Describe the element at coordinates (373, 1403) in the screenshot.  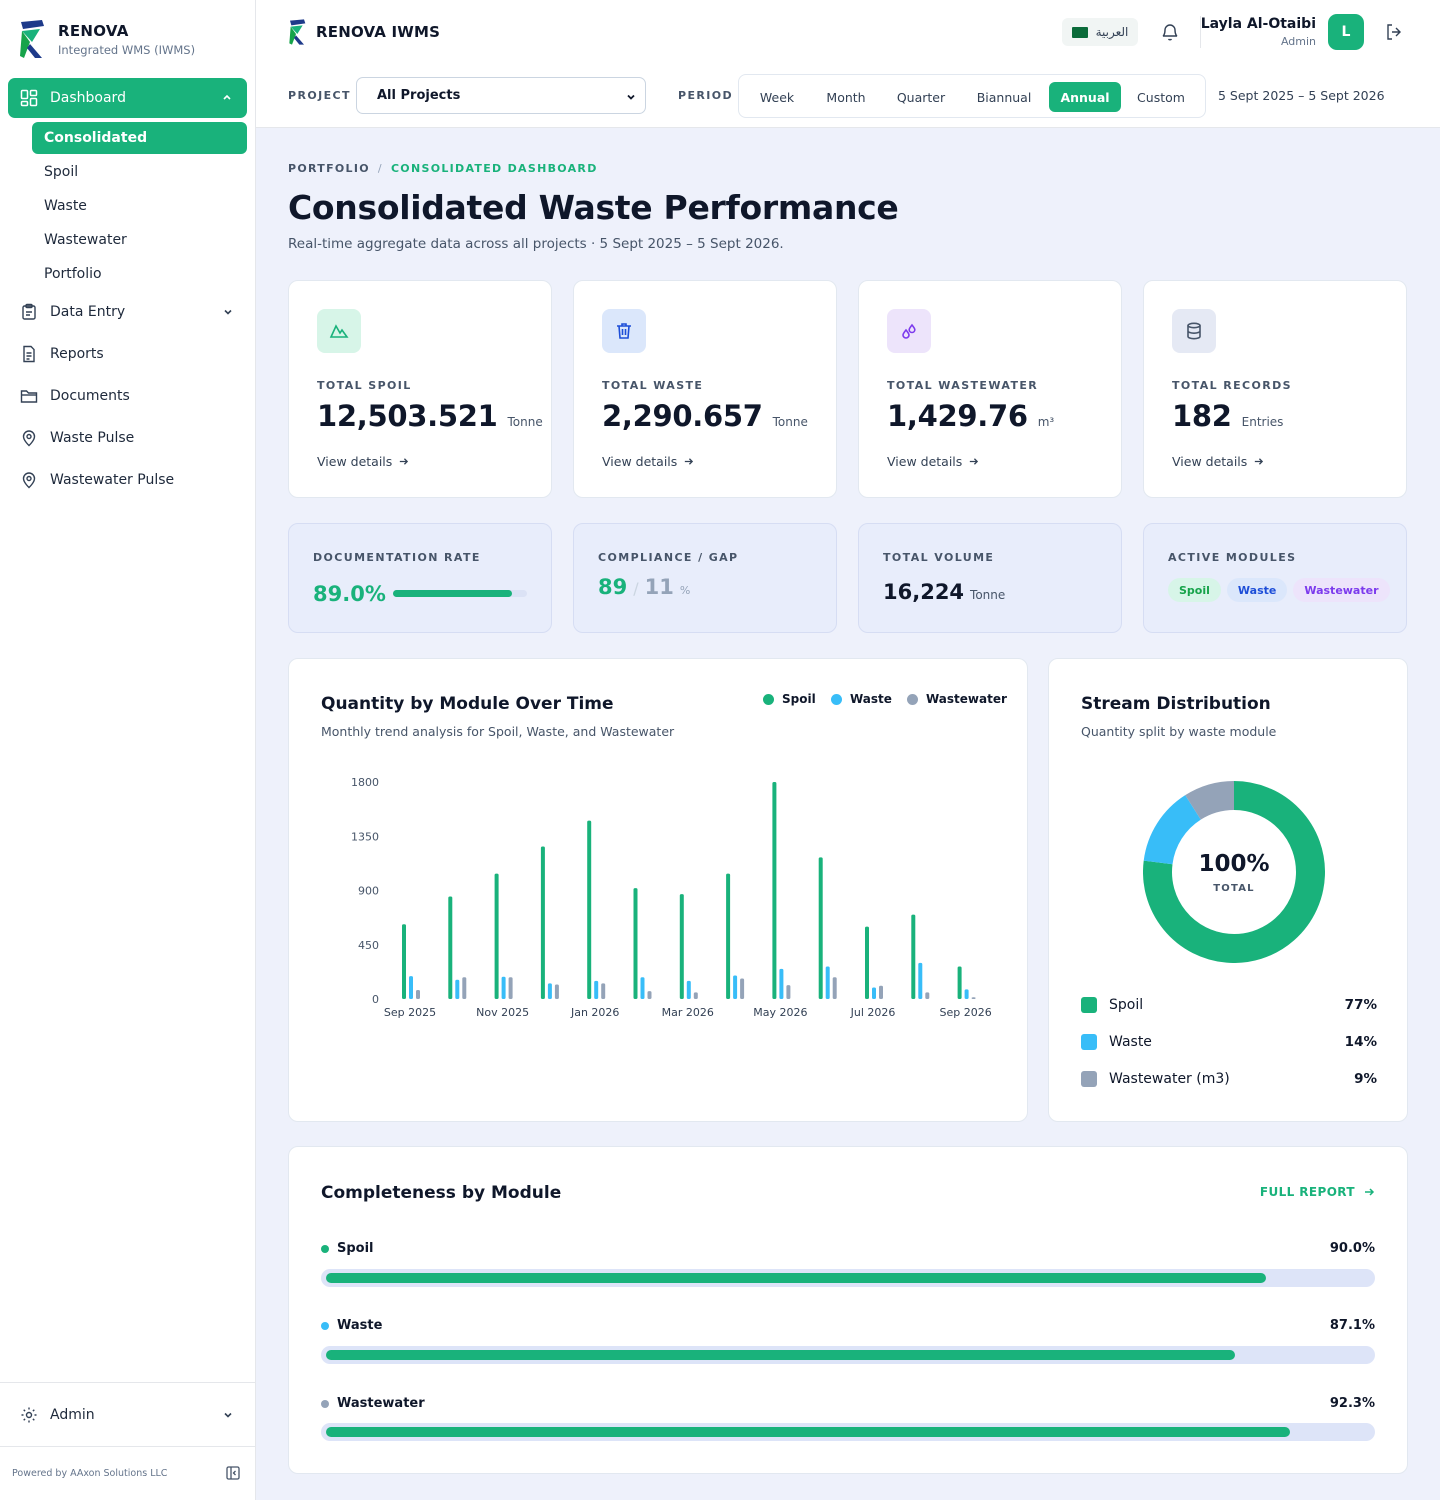
I see `completeness-row-label-wastewater: Wastewater` at that location.